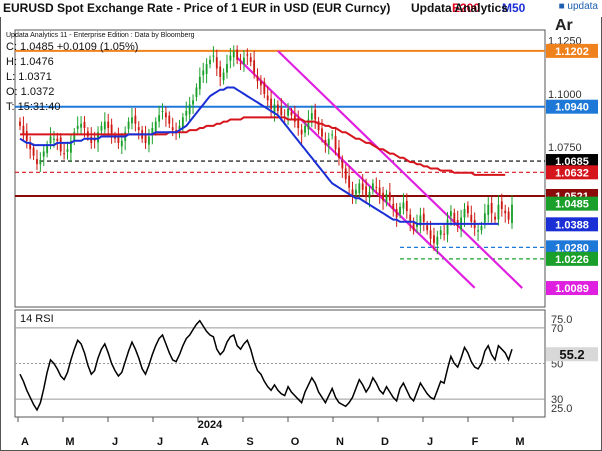  What do you see at coordinates (557, 329) in the screenshot?
I see `rsi-tick-label: 70` at bounding box center [557, 329].